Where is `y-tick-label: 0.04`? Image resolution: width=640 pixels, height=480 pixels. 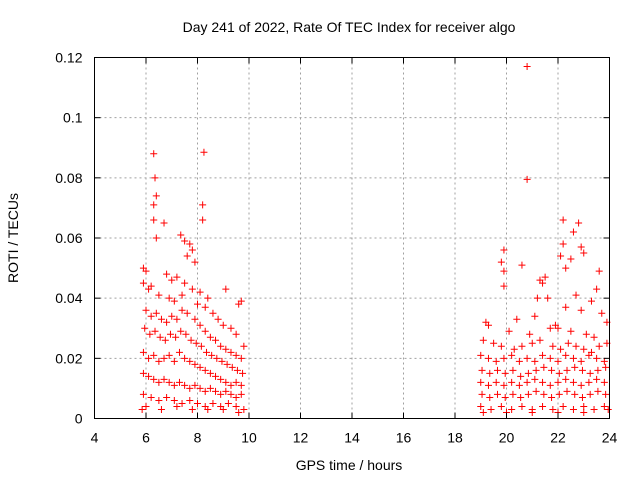
y-tick-label: 0.04 is located at coordinates (68, 298).